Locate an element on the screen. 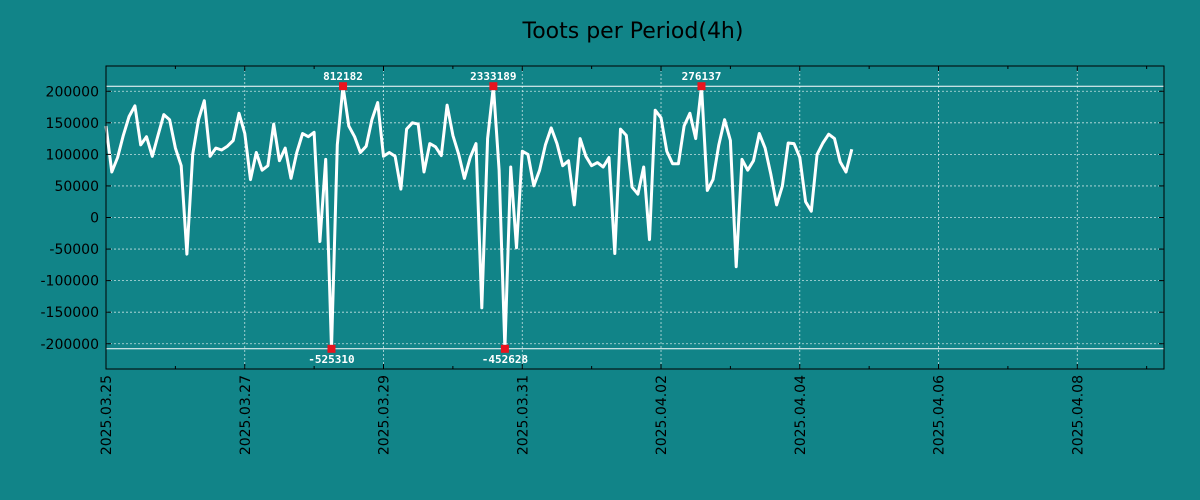 This screenshot has height=500, width=1200. y-tick-label: 50000 is located at coordinates (76, 187).